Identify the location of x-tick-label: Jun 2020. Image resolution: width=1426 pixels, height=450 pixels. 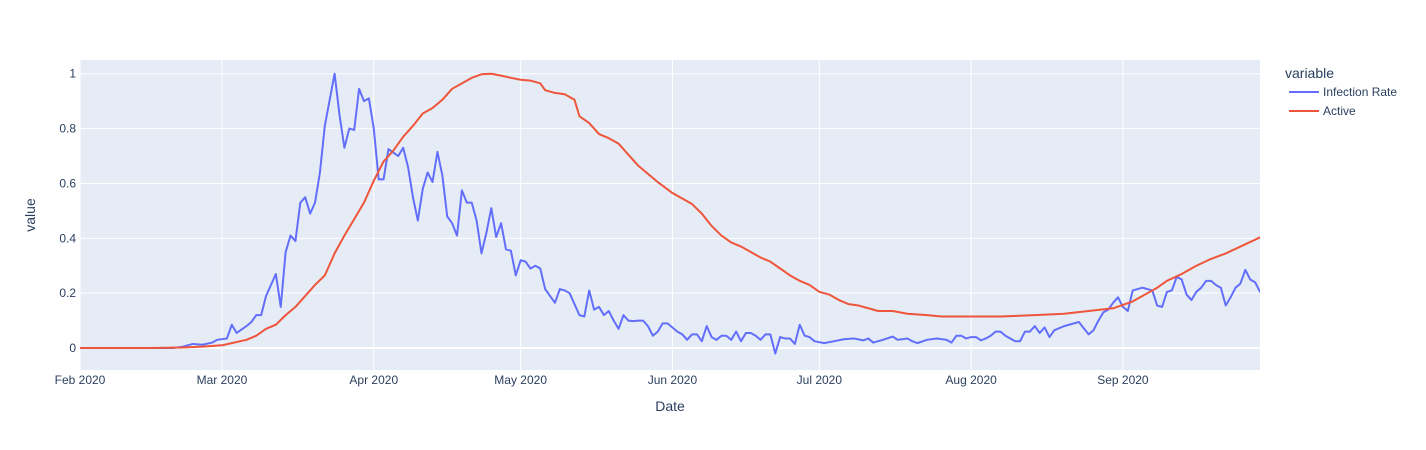
(673, 380).